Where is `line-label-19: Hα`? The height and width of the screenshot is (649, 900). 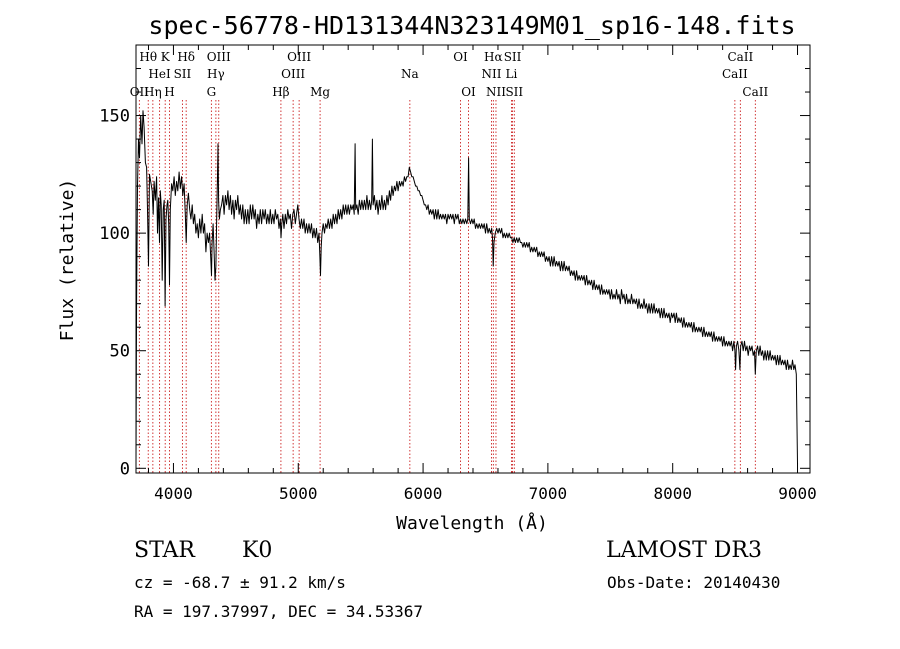
line-label-19: Hα is located at coordinates (493, 57).